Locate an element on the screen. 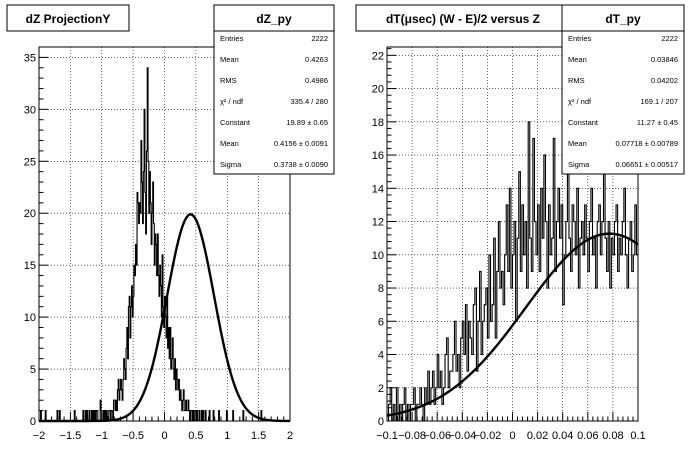 This screenshot has height=472, width=696. x-tick-label: −0.04 is located at coordinates (462, 436).